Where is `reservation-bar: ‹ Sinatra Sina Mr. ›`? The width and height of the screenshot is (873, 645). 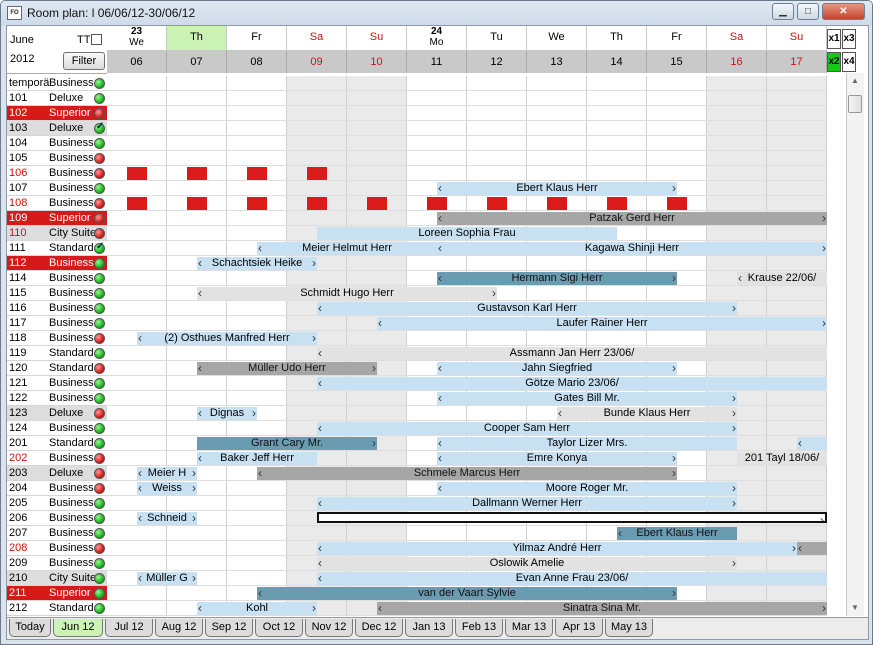 reservation-bar: ‹ Sinatra Sina Mr. › is located at coordinates (602, 608).